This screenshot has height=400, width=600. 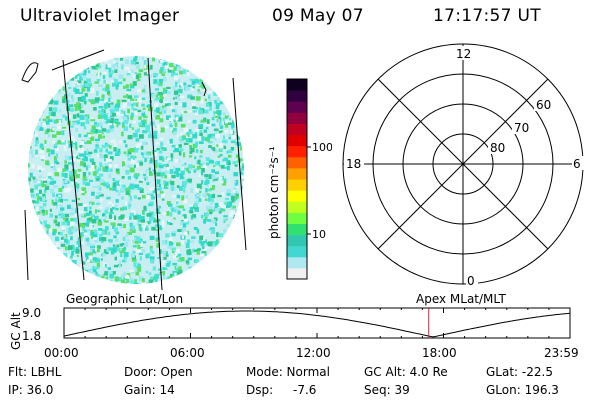 What do you see at coordinates (125, 299) in the screenshot?
I see `timeline-left-label: Geographic Lat/Lon` at bounding box center [125, 299].